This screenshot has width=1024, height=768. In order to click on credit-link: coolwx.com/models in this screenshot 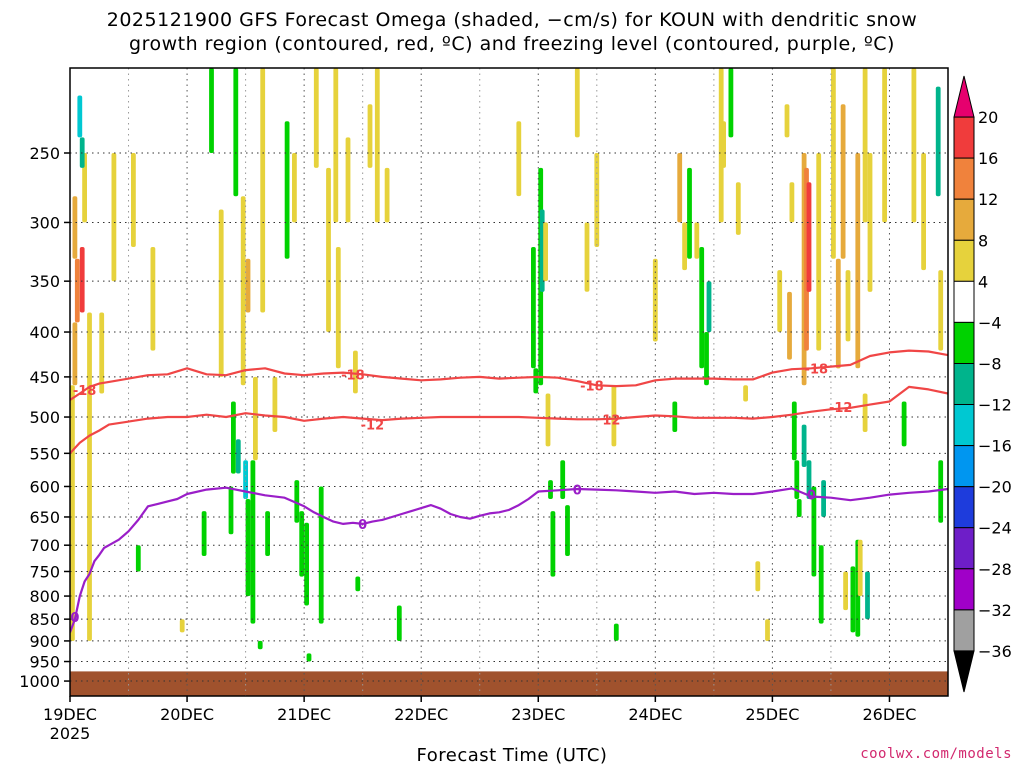, I will do `click(936, 754)`.